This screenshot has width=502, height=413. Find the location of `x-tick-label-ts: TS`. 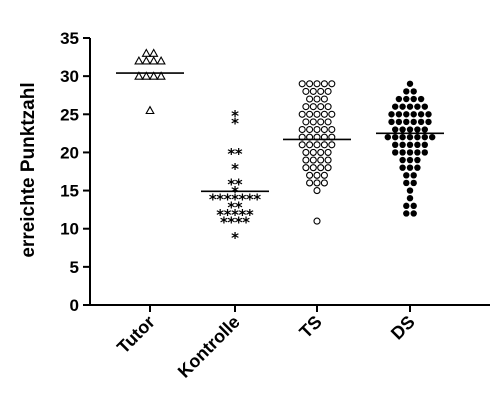

x-tick-label-ts: TS is located at coordinates (310, 327).